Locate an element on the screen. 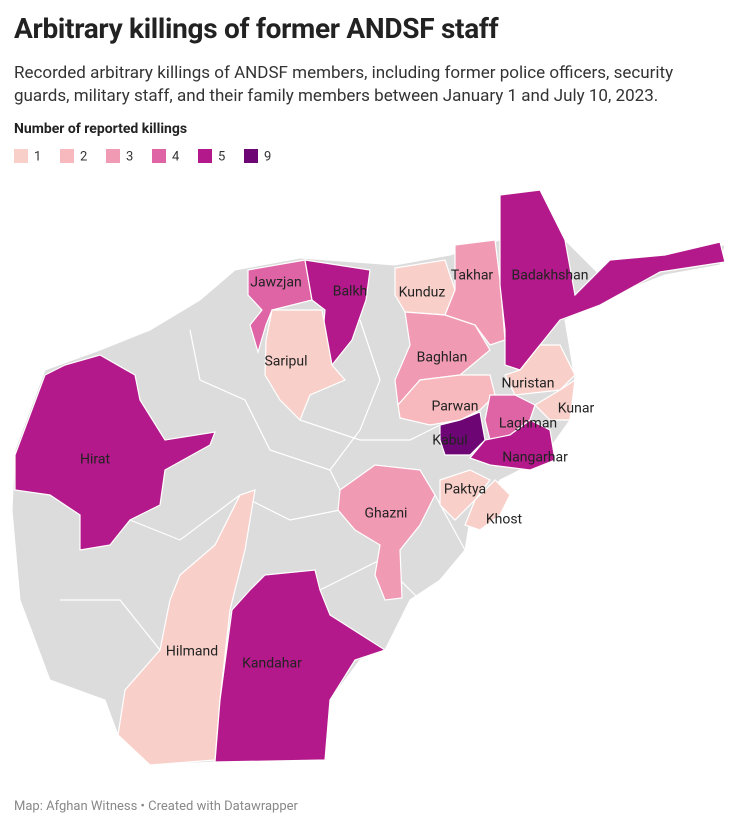 The width and height of the screenshot is (740, 832). province-label: Hirat is located at coordinates (95, 460).